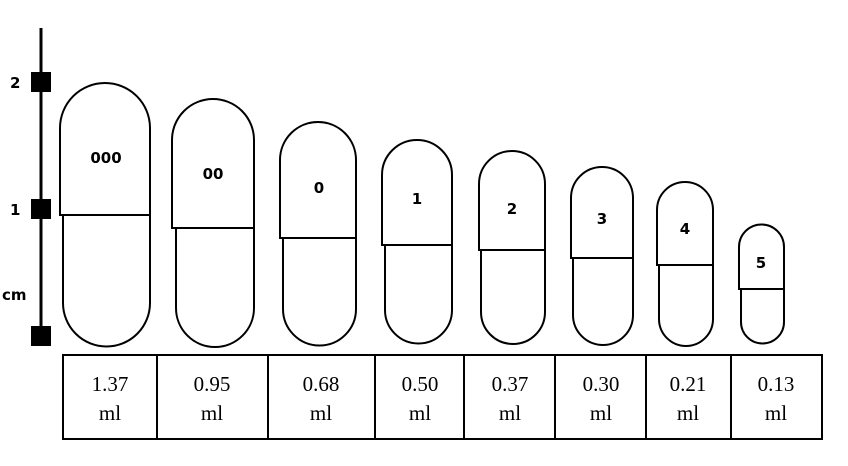 Image resolution: width=848 pixels, height=466 pixels. What do you see at coordinates (15, 210) in the screenshot?
I see `ruler-tick-label-1: 1` at bounding box center [15, 210].